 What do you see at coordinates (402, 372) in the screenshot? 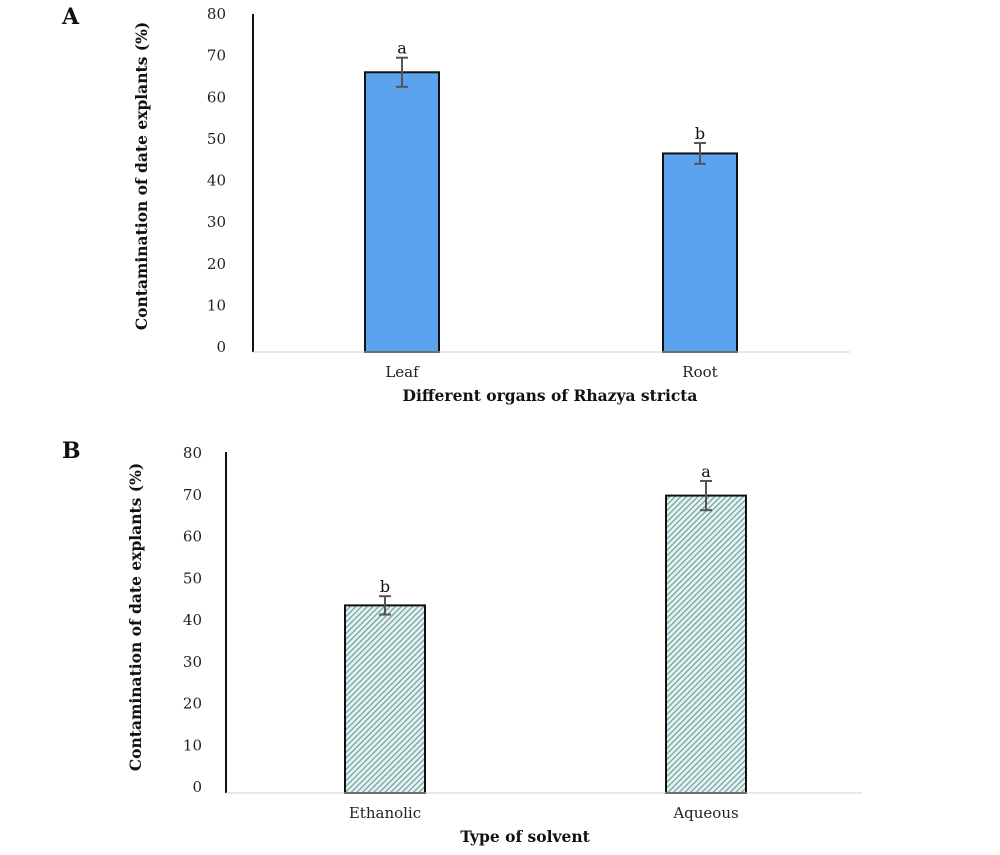
I see `x-category-label: Leaf` at bounding box center [402, 372].